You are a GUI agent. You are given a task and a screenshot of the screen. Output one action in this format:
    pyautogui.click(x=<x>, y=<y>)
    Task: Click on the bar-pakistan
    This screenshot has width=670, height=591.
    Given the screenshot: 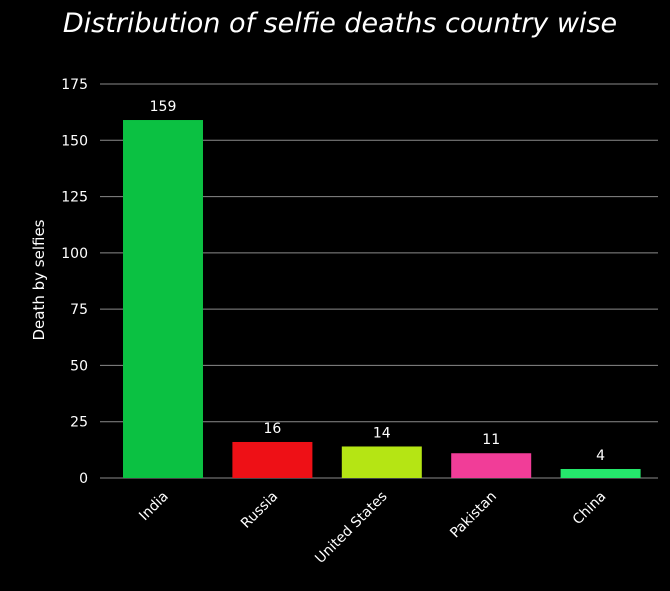 What is the action you would take?
    pyautogui.click(x=491, y=465)
    